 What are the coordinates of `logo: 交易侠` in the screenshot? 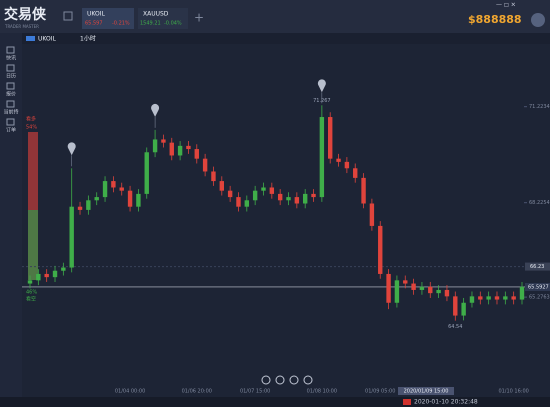 It's located at (25, 14).